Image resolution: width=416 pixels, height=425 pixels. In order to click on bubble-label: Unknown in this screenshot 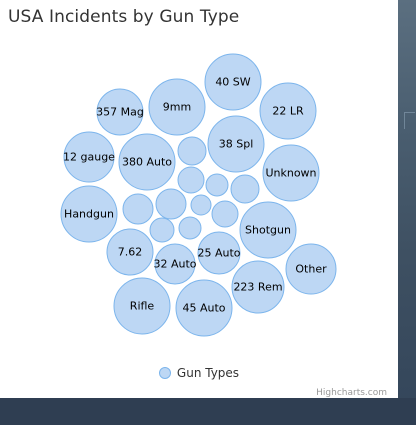, I will do `click(290, 173)`.